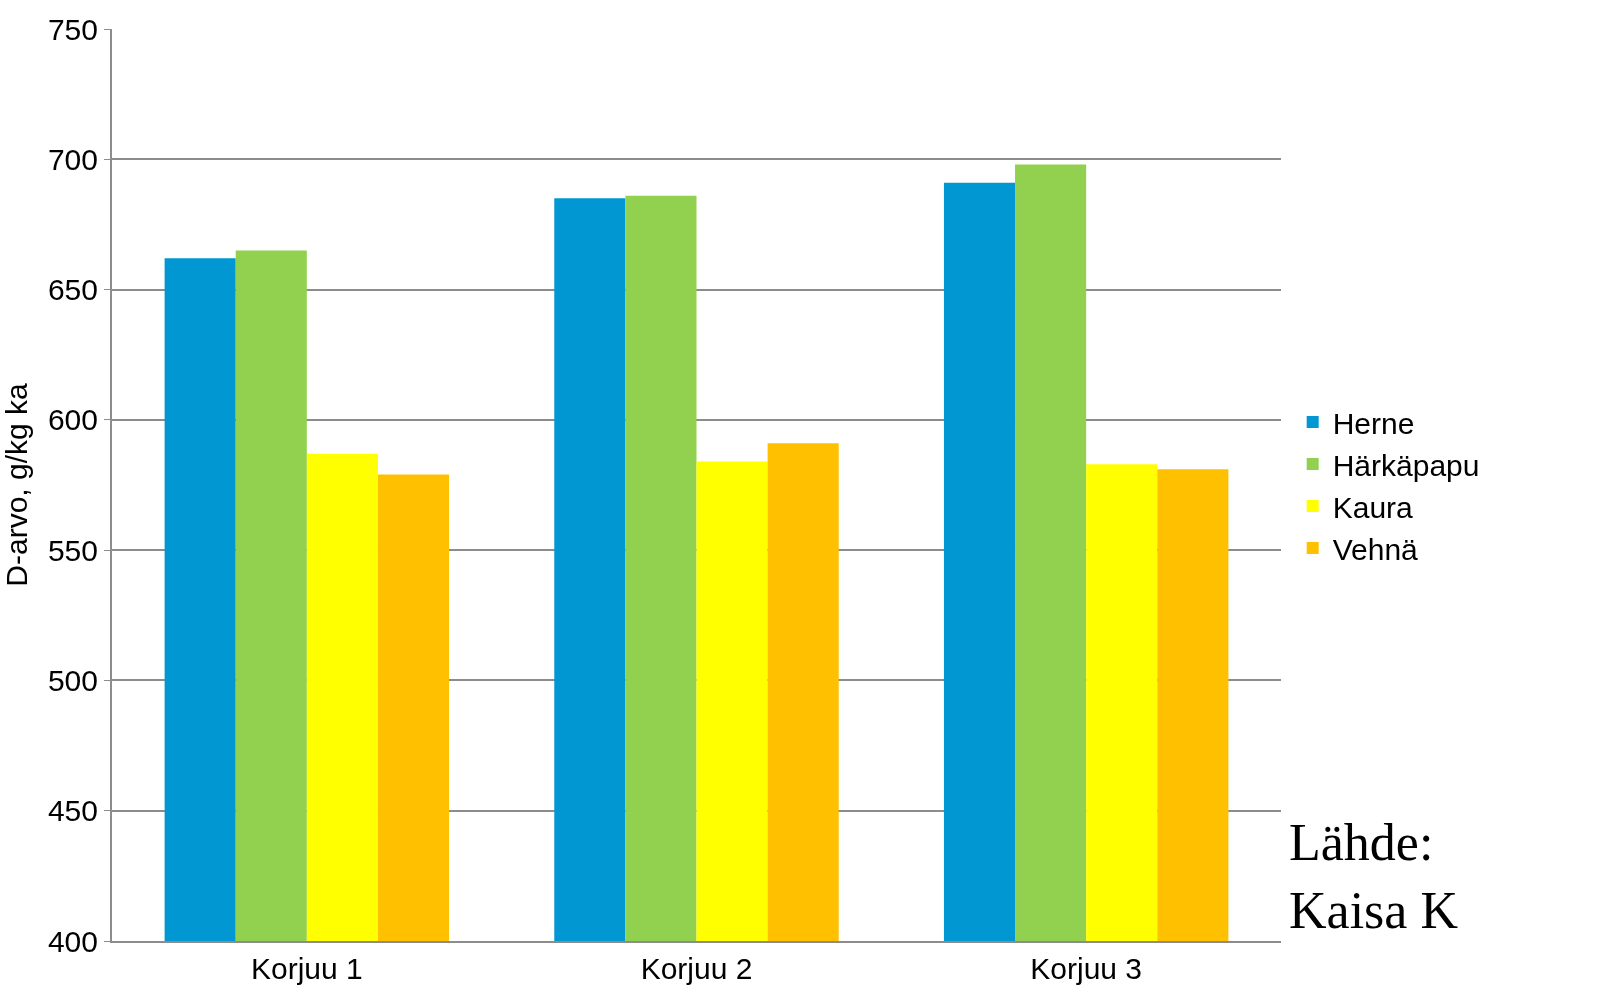  Describe the element at coordinates (1375, 549) in the screenshot. I see `legend-label: Vehnä` at that location.